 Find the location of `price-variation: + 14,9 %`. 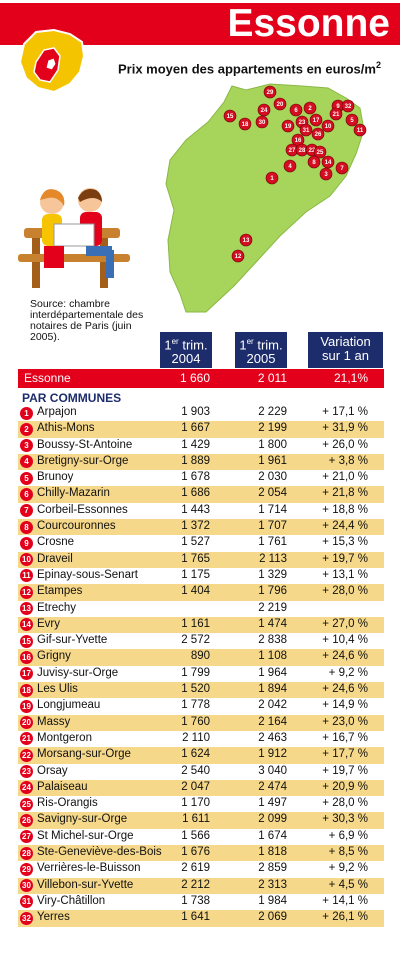

price-variation: + 14,9 % is located at coordinates (345, 705).